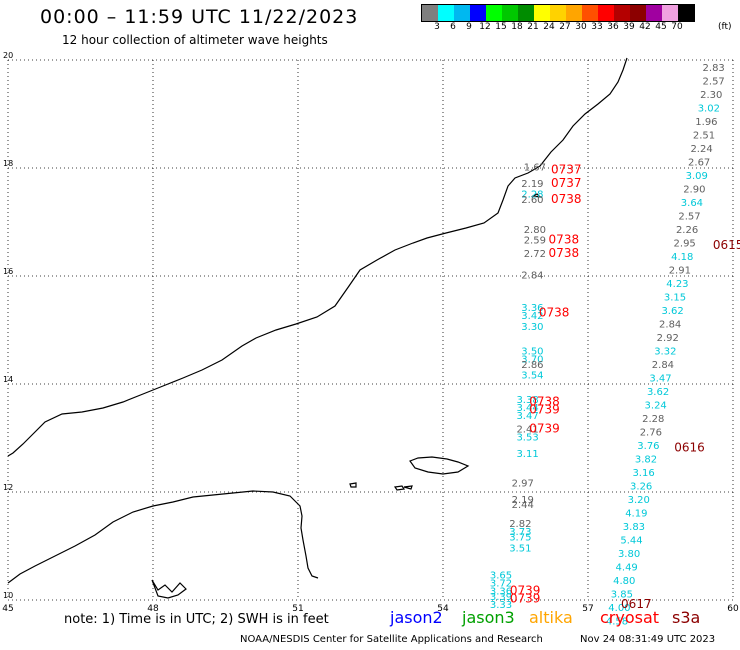  What do you see at coordinates (527, 454) in the screenshot?
I see `wave-height-value: 3.11` at bounding box center [527, 454].